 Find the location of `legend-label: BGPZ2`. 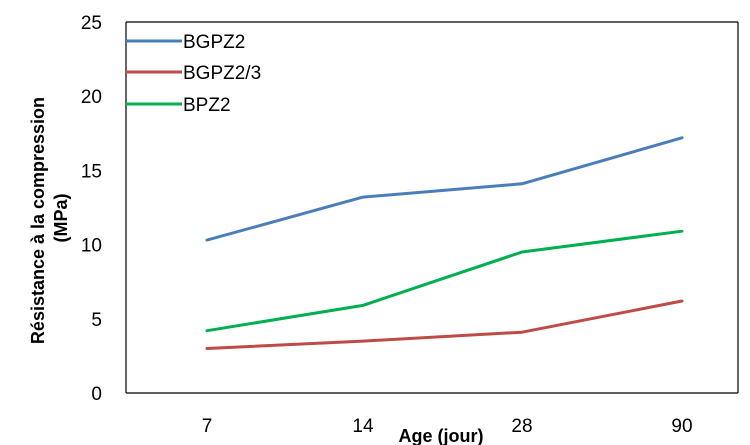

legend-label: BGPZ2 is located at coordinates (214, 42).